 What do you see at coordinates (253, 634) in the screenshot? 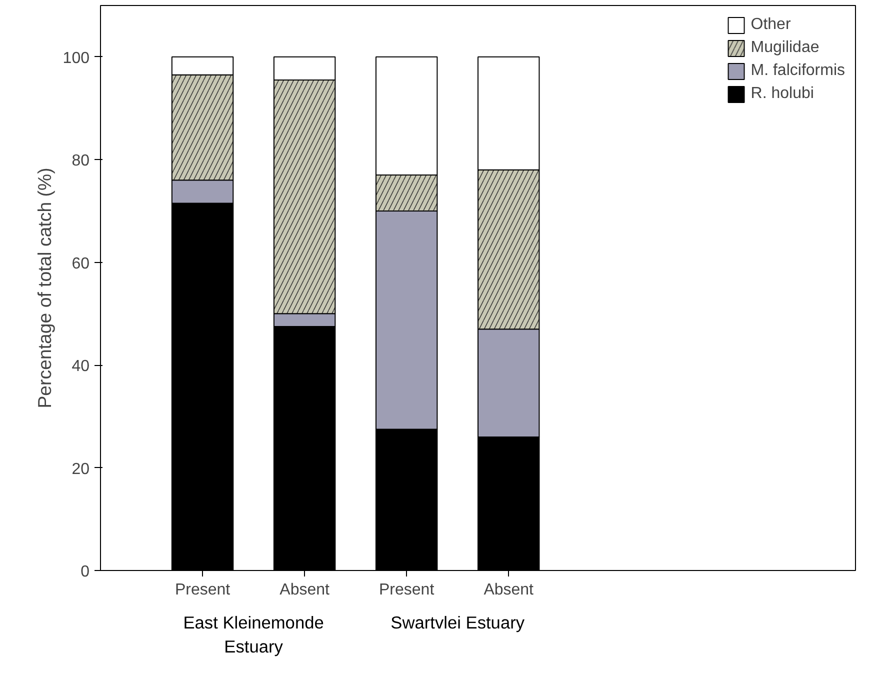
I see `text: East Kleinemonde Estuary` at bounding box center [253, 634].